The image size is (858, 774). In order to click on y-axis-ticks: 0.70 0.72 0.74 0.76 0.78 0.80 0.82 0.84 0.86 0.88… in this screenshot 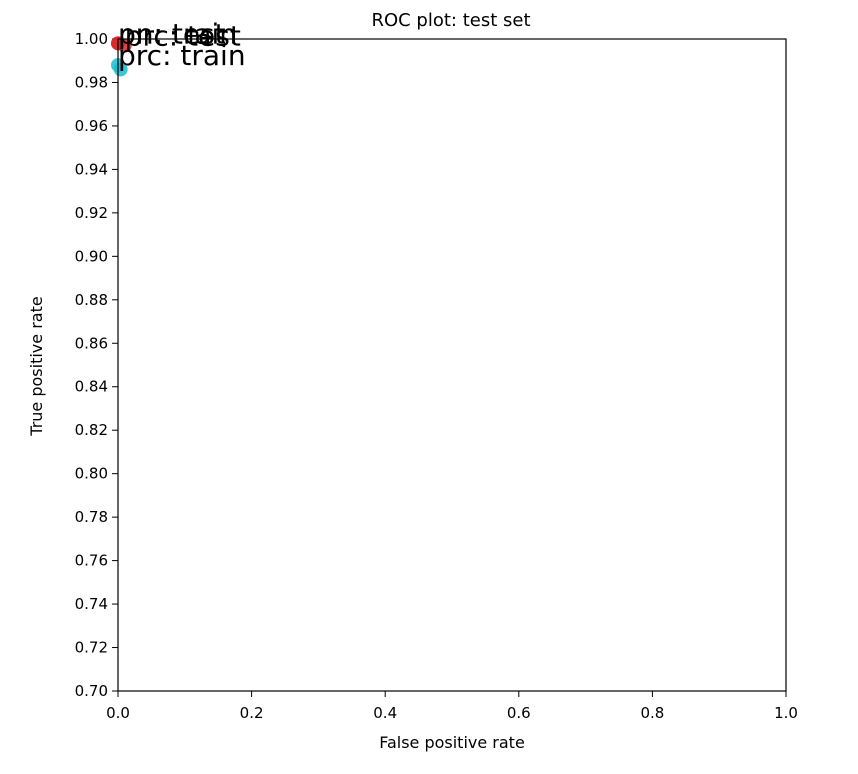, I will do `click(96, 365)`.